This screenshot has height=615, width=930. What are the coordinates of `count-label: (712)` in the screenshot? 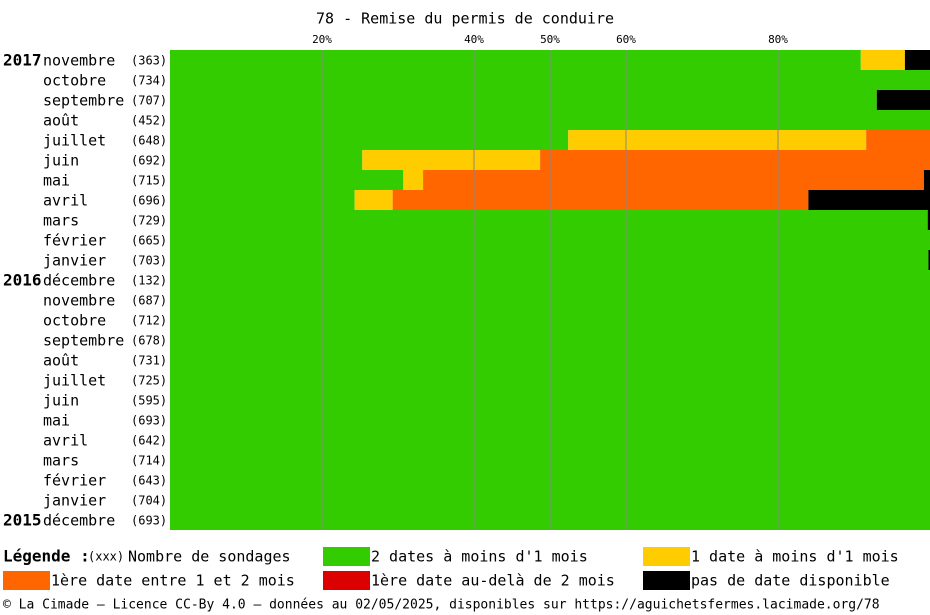 It's located at (149, 321).